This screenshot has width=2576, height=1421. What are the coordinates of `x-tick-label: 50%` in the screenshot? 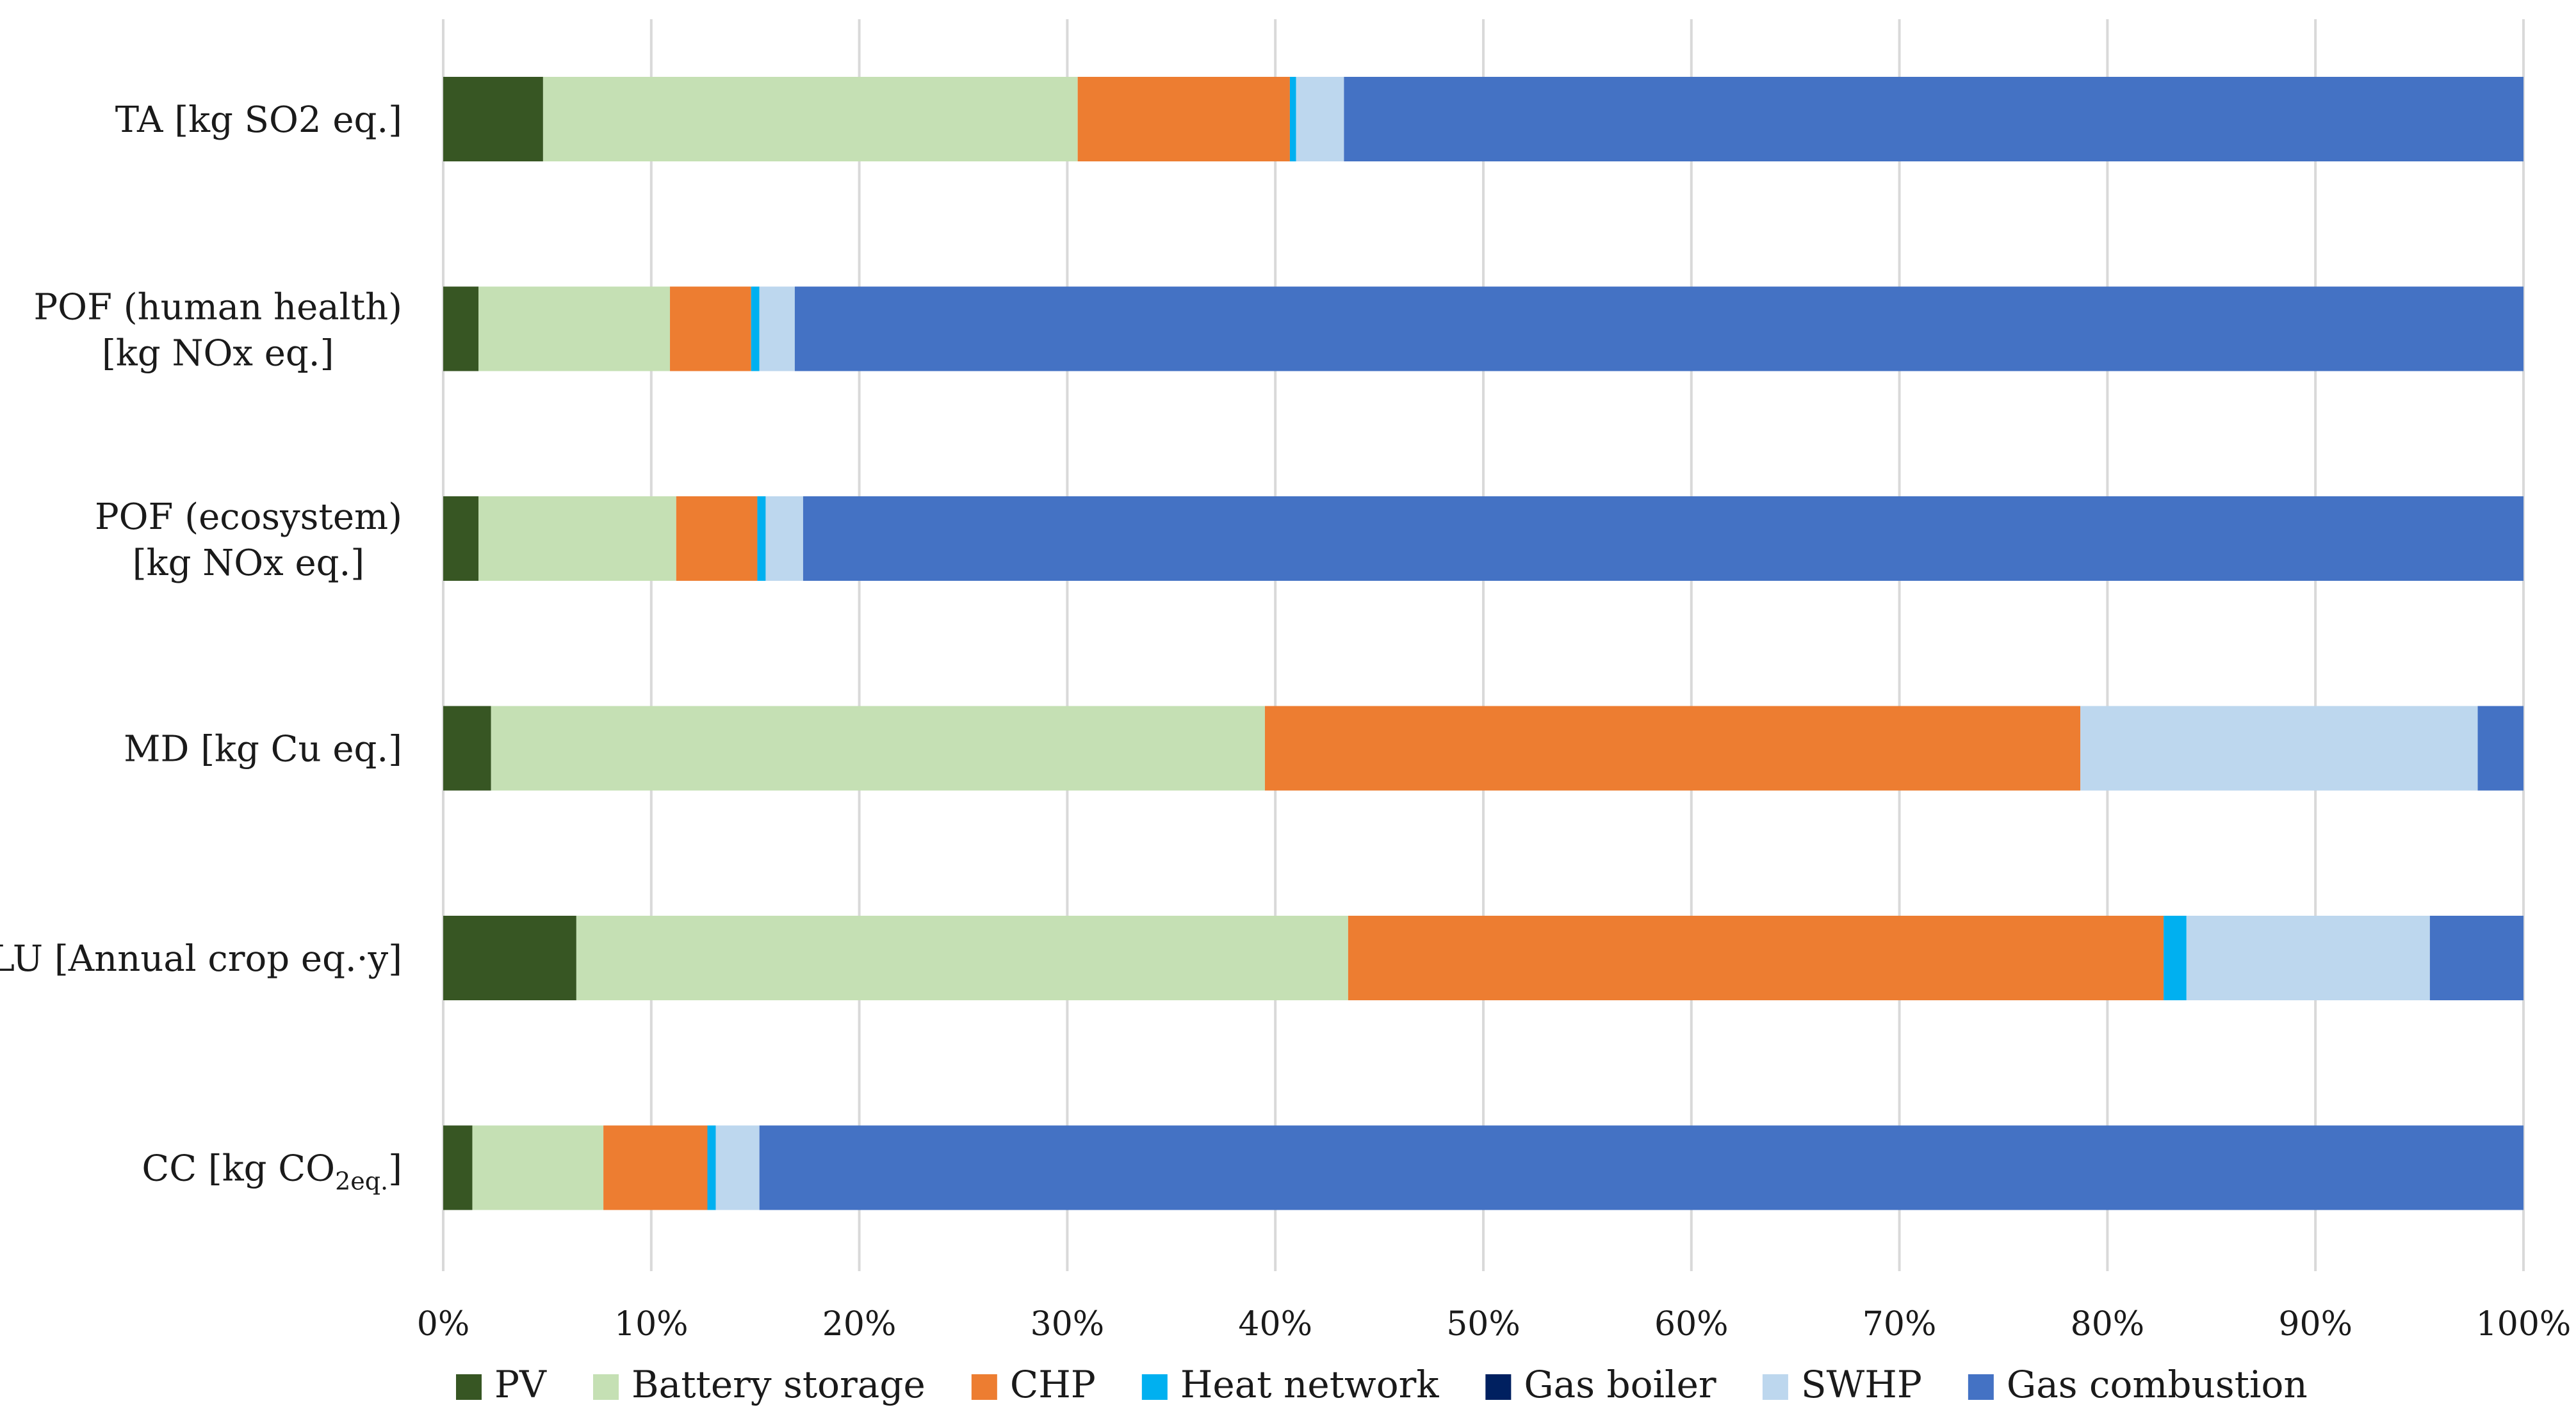 It's located at (1483, 1324).